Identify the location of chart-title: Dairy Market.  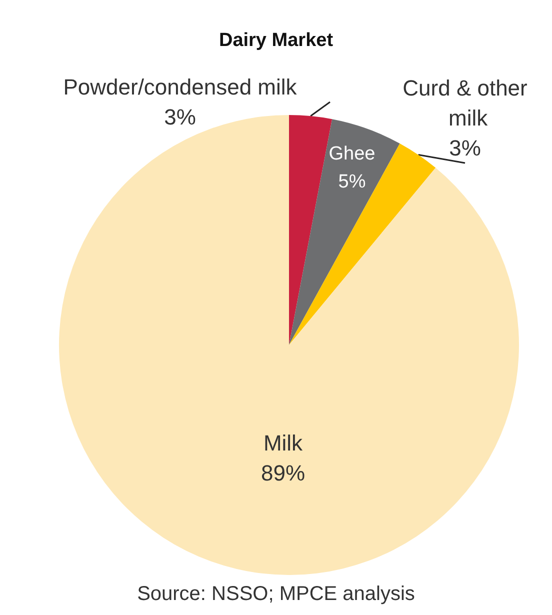
(276, 40).